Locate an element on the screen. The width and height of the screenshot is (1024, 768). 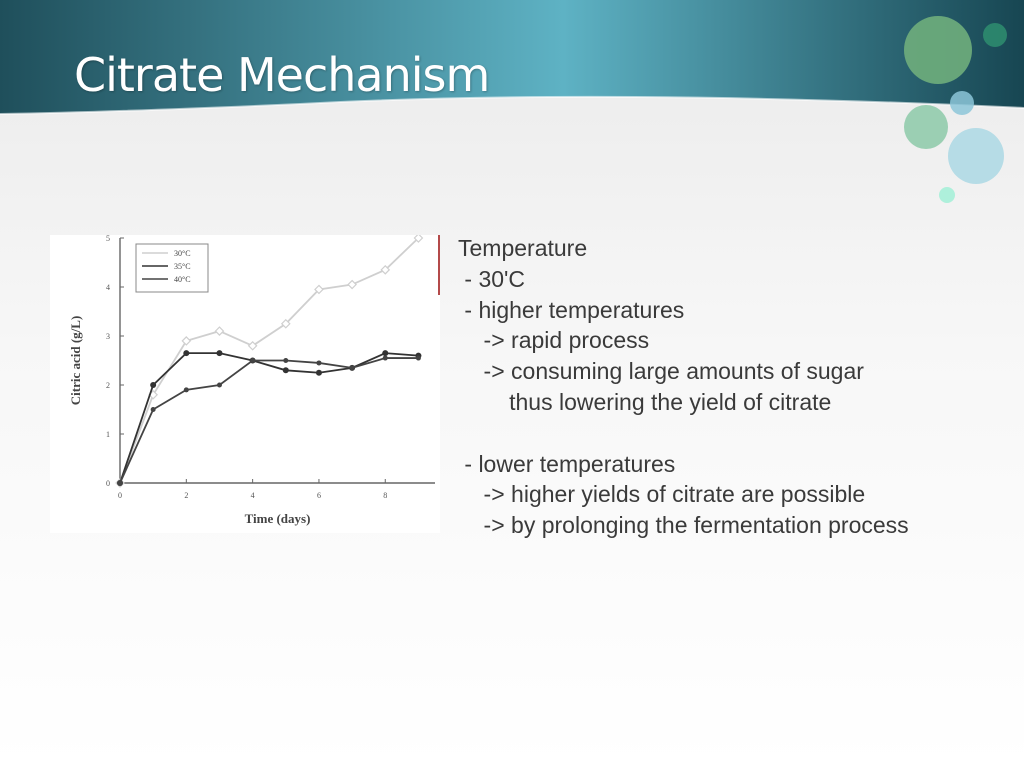
text-line: -> higher yields of citrate are possible is located at coordinates (662, 494).